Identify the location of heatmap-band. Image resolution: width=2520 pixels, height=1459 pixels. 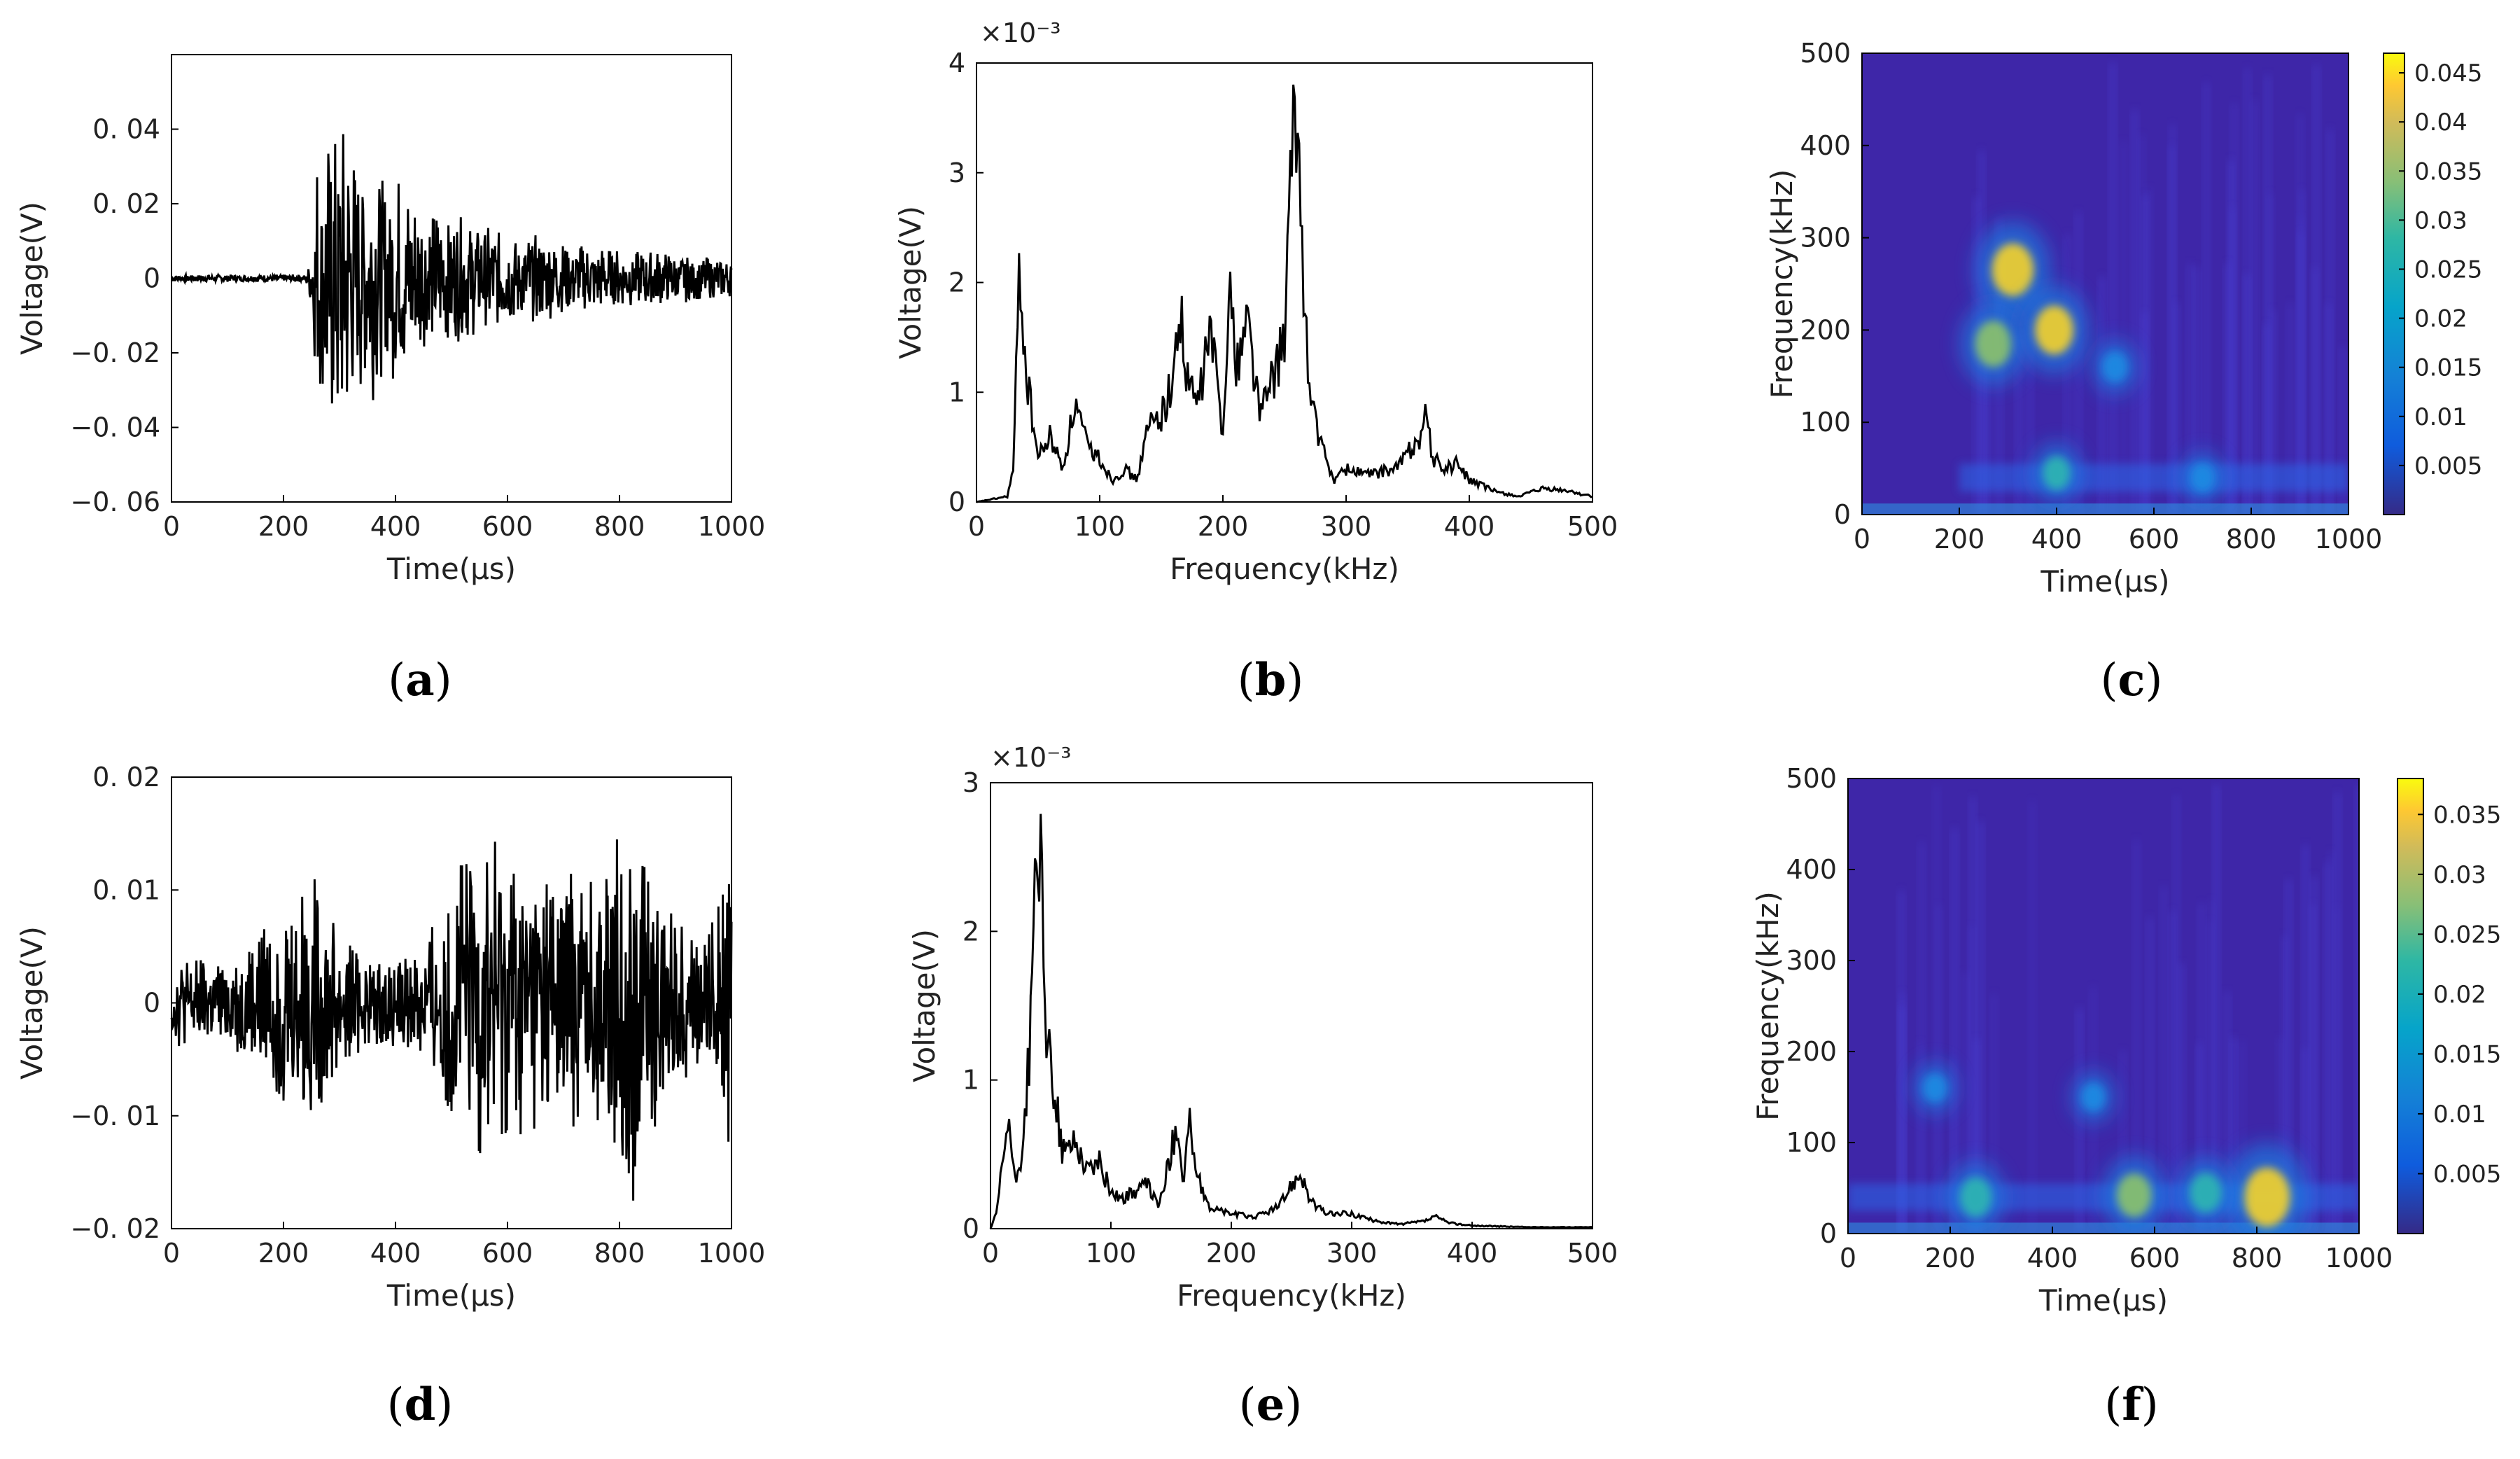
(2153, 477).